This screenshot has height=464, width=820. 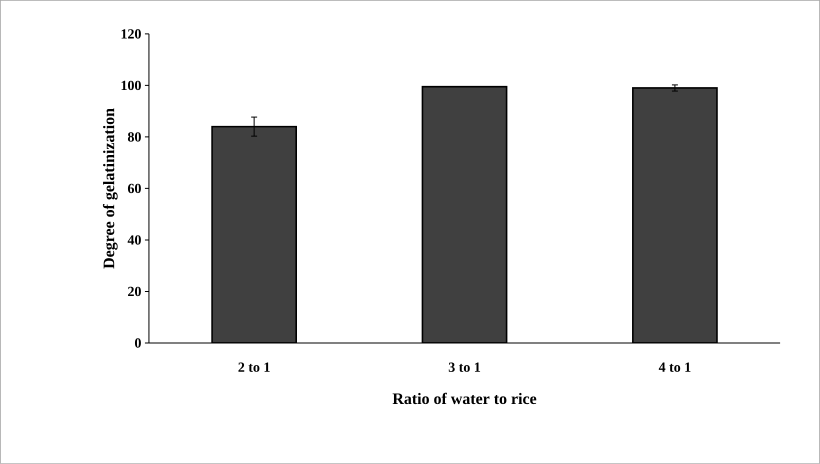 What do you see at coordinates (254, 367) in the screenshot?
I see `x-tick-label: 2 to 1` at bounding box center [254, 367].